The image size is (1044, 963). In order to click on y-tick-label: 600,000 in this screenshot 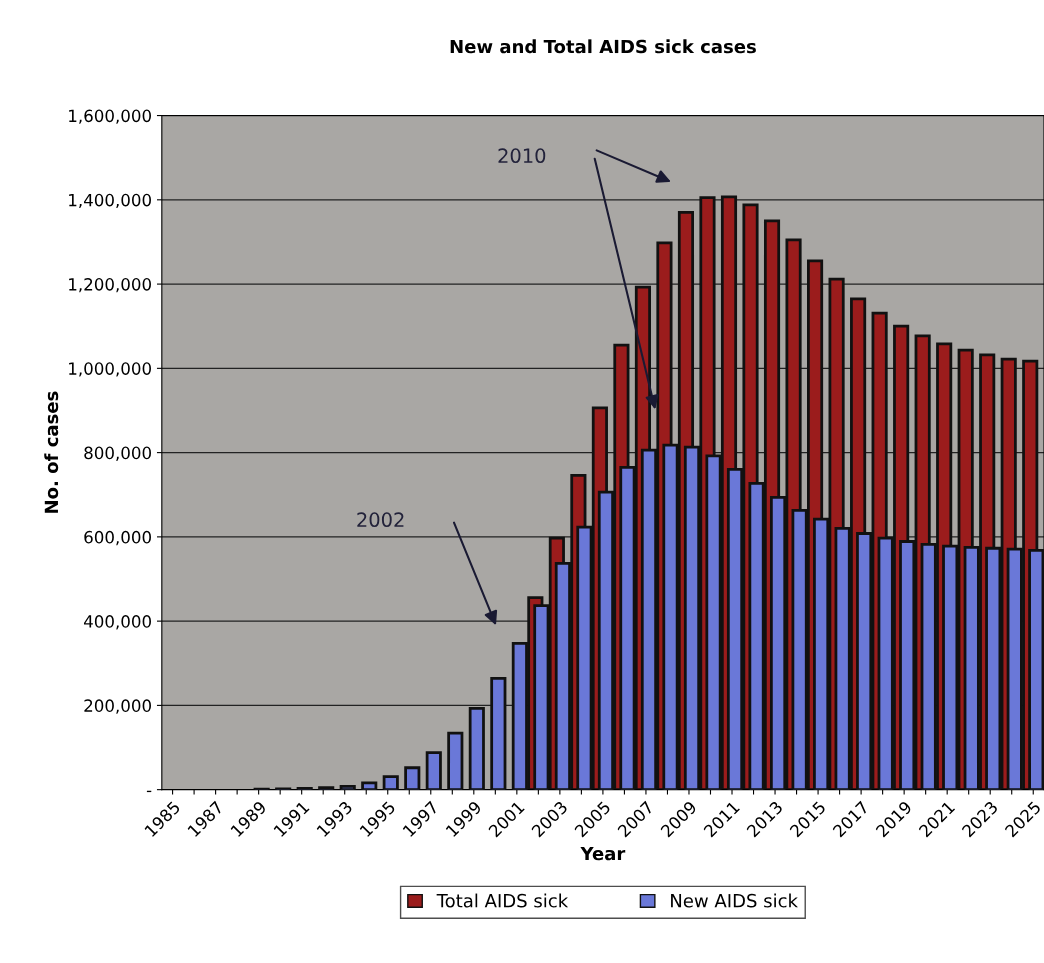, I will do `click(117, 538)`.